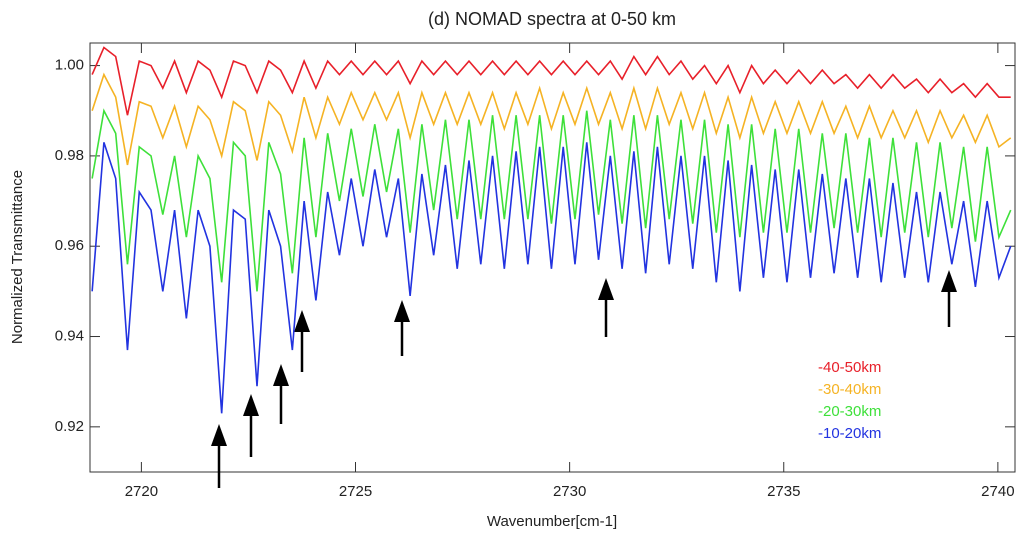  I want to click on legend-label: -10-20km, so click(849, 433).